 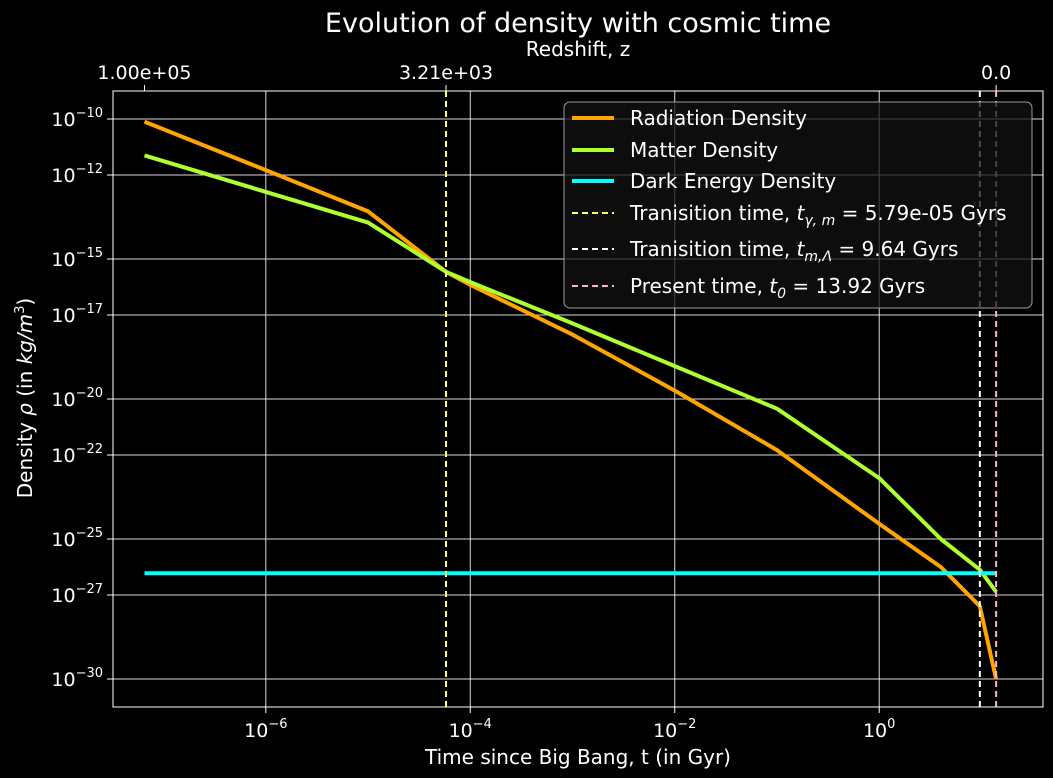 What do you see at coordinates (77, 314) in the screenshot?
I see `y-tick-label-3: 10−17` at bounding box center [77, 314].